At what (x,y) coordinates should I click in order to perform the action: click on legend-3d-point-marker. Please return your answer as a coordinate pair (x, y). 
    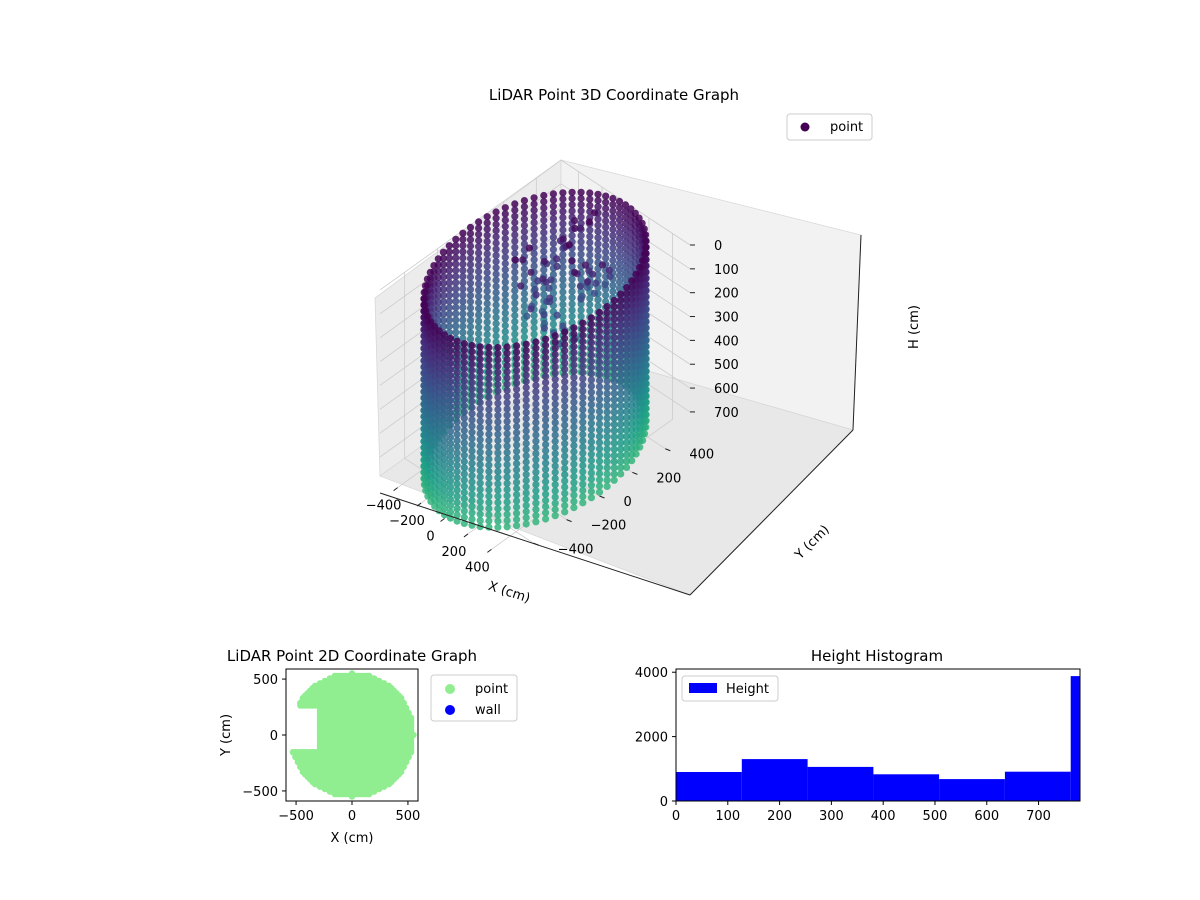
    Looking at the image, I should click on (805, 127).